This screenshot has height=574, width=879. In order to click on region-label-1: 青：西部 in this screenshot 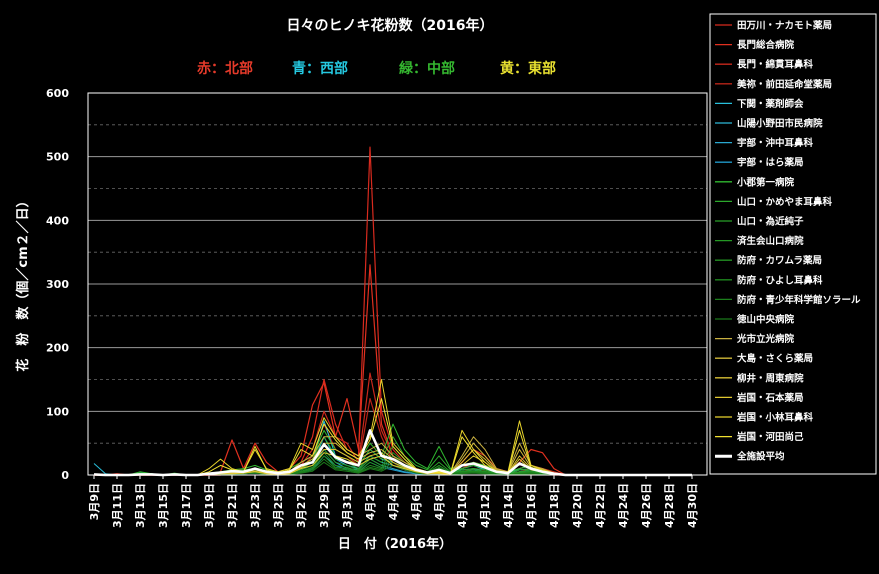, I will do `click(320, 68)`.